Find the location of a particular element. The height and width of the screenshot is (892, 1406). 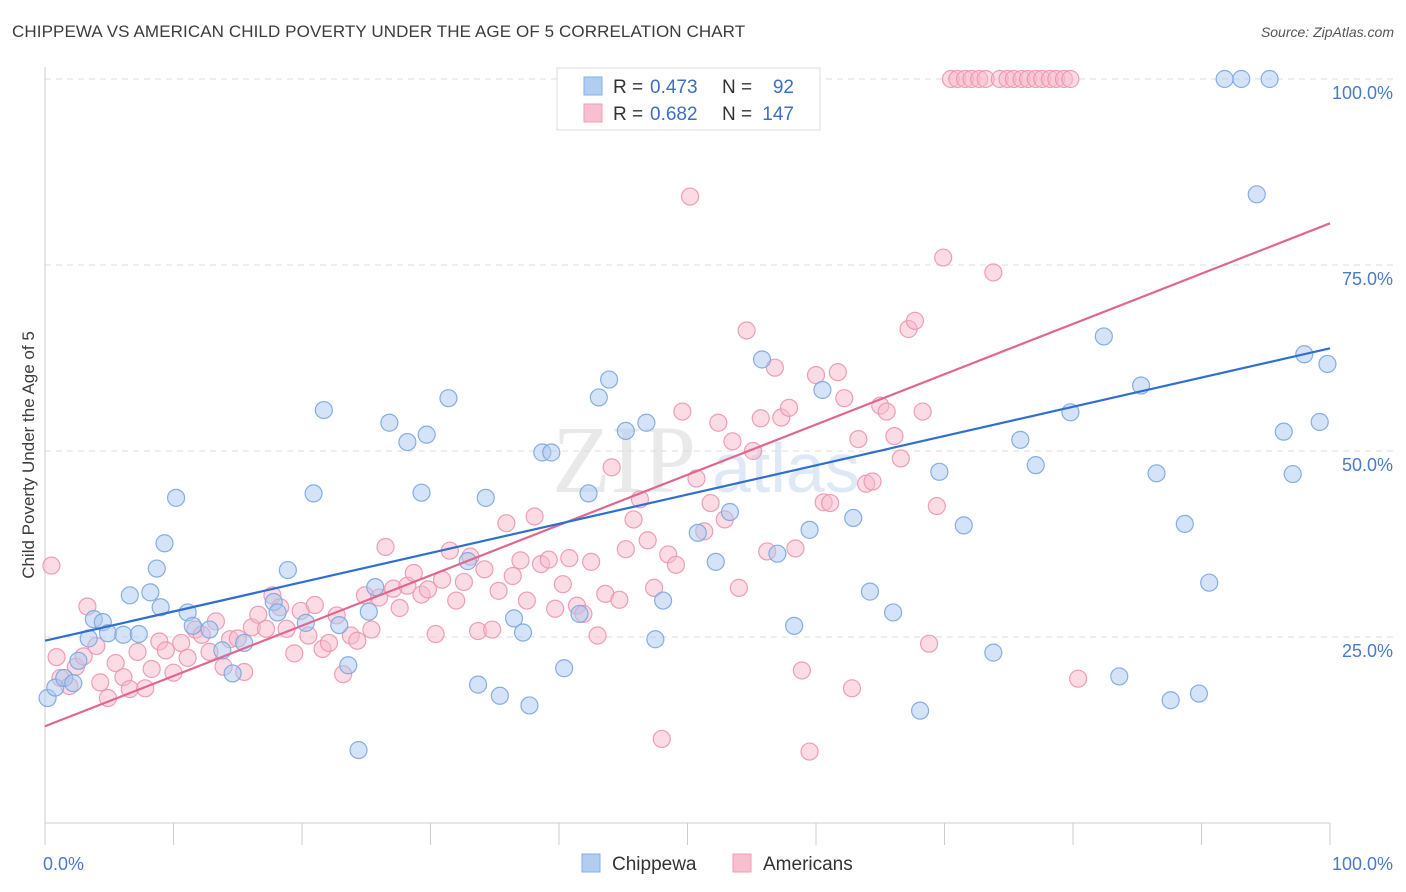

legend-swatch-chippewa is located at coordinates (593, 86).